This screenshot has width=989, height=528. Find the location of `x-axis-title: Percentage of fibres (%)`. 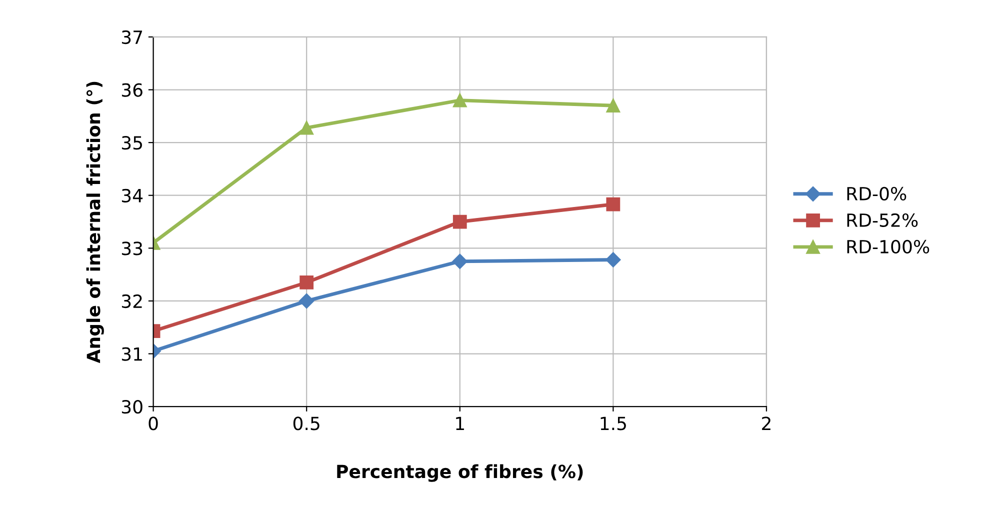

x-axis-title: Percentage of fibres (%) is located at coordinates (460, 473).